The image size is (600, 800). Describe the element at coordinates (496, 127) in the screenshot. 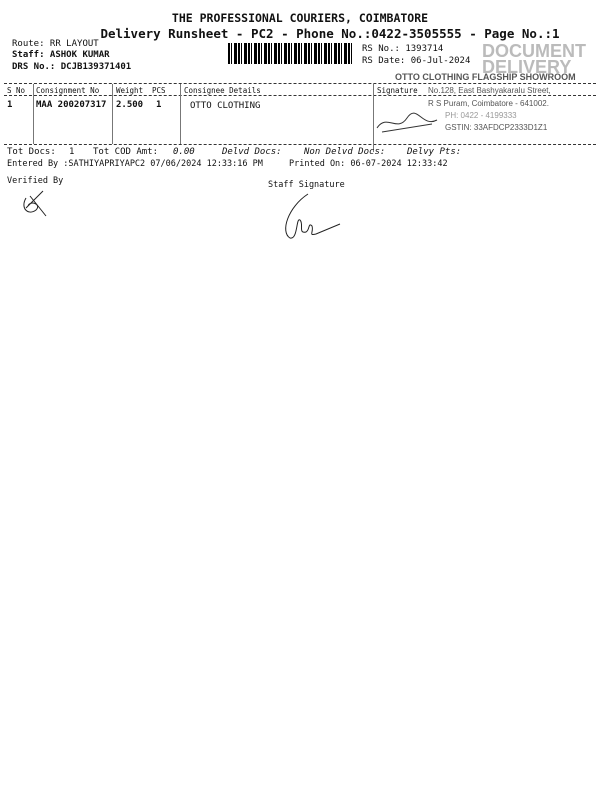

I see `stamp-line-5: GSTIN: 33AFDCP2333D1Z1` at that location.